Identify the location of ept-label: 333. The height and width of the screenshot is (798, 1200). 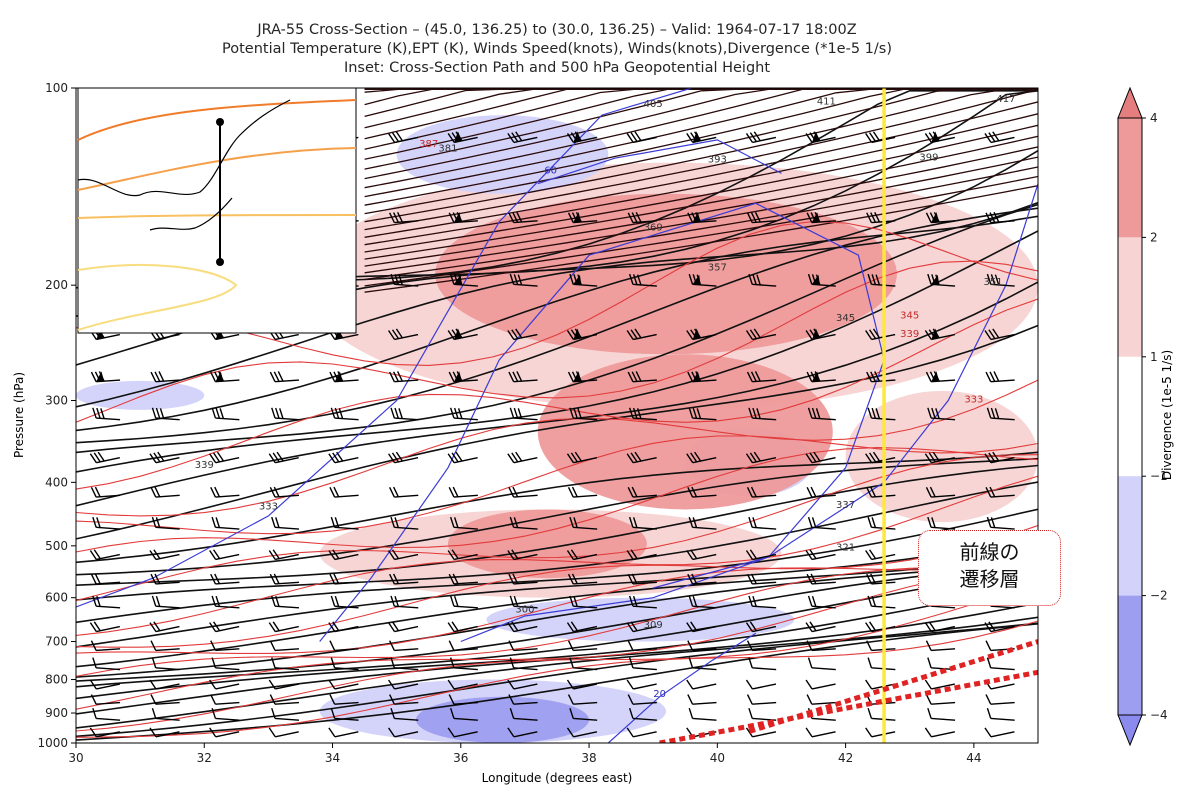
(973, 399).